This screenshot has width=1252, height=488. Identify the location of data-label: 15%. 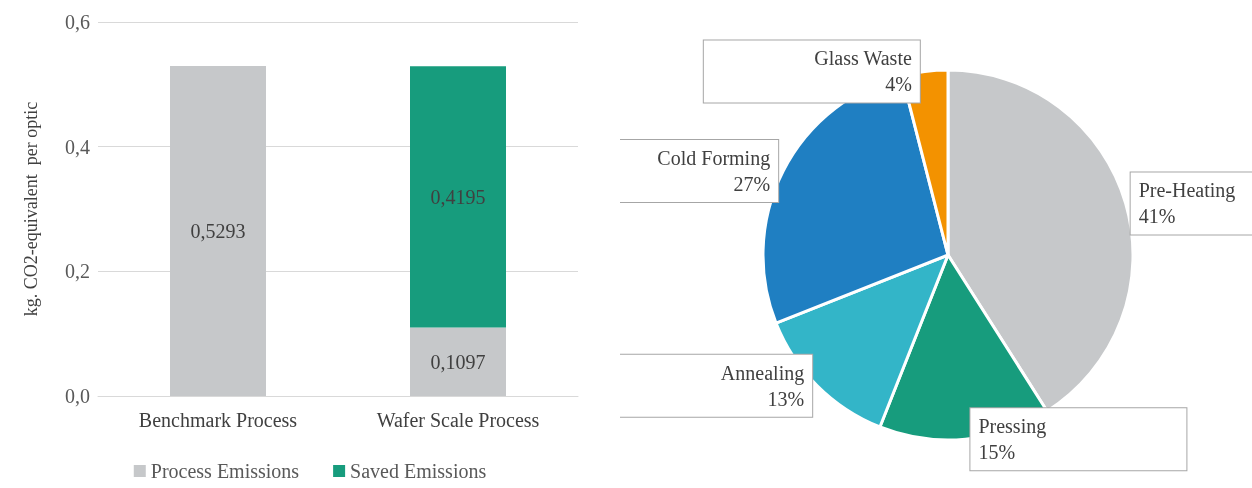
(997, 452).